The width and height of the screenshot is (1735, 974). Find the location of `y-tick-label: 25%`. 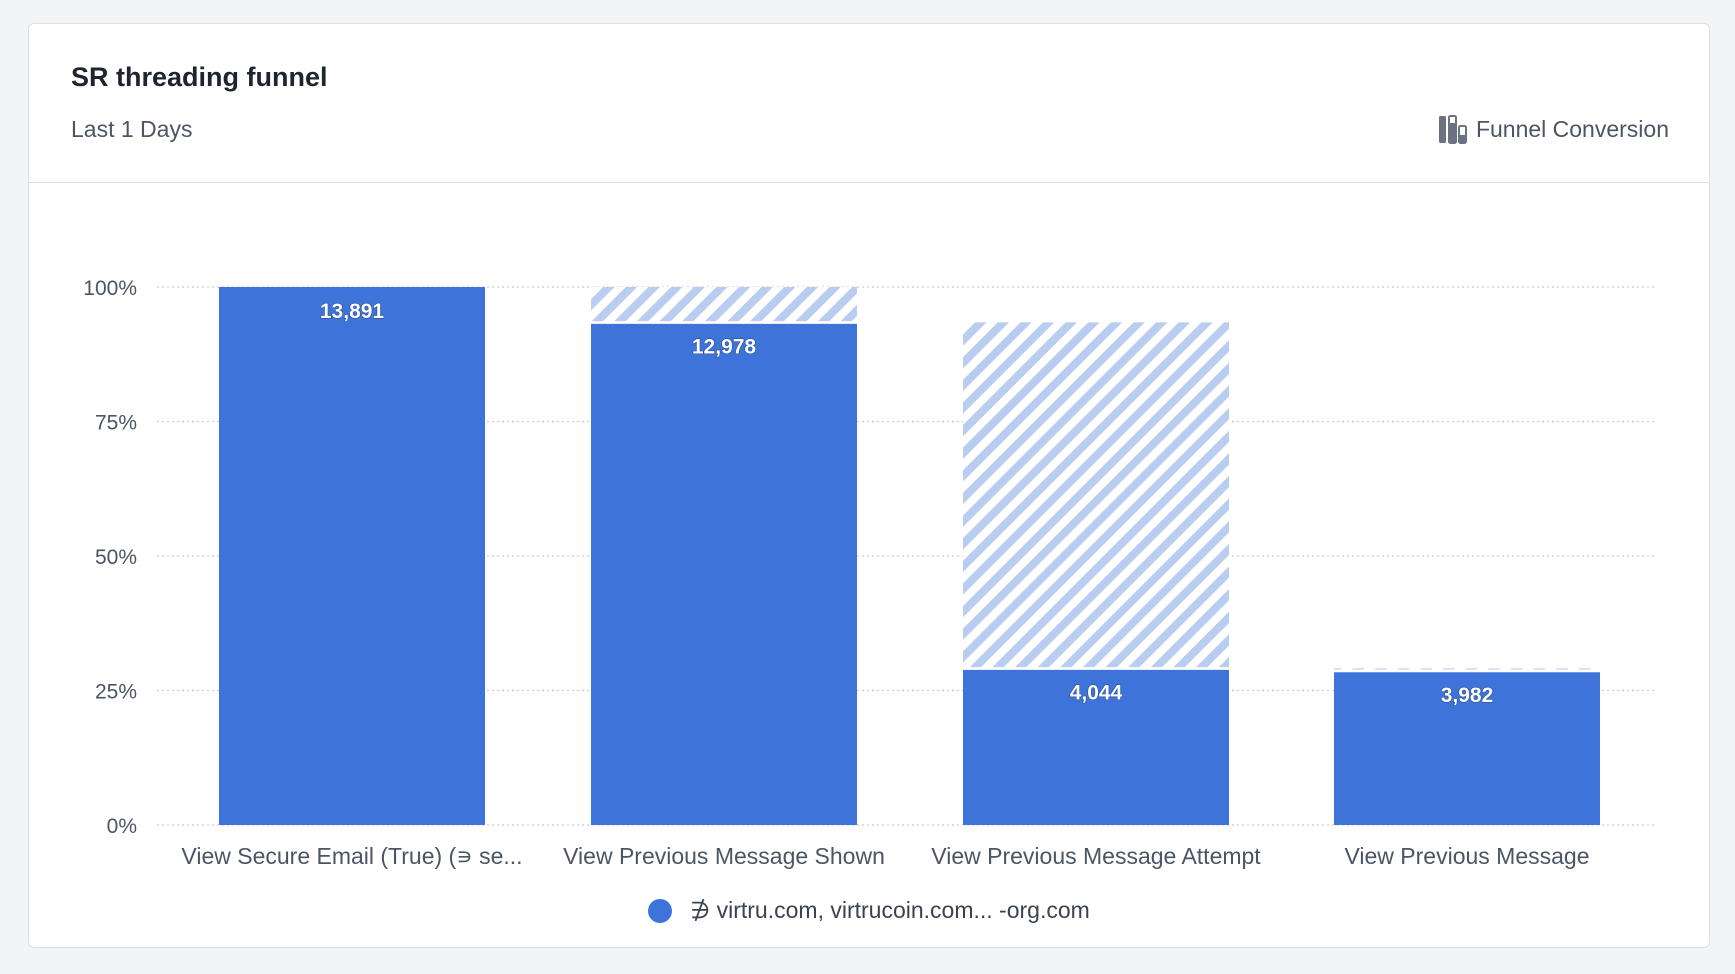

y-tick-label: 25% is located at coordinates (116, 692).